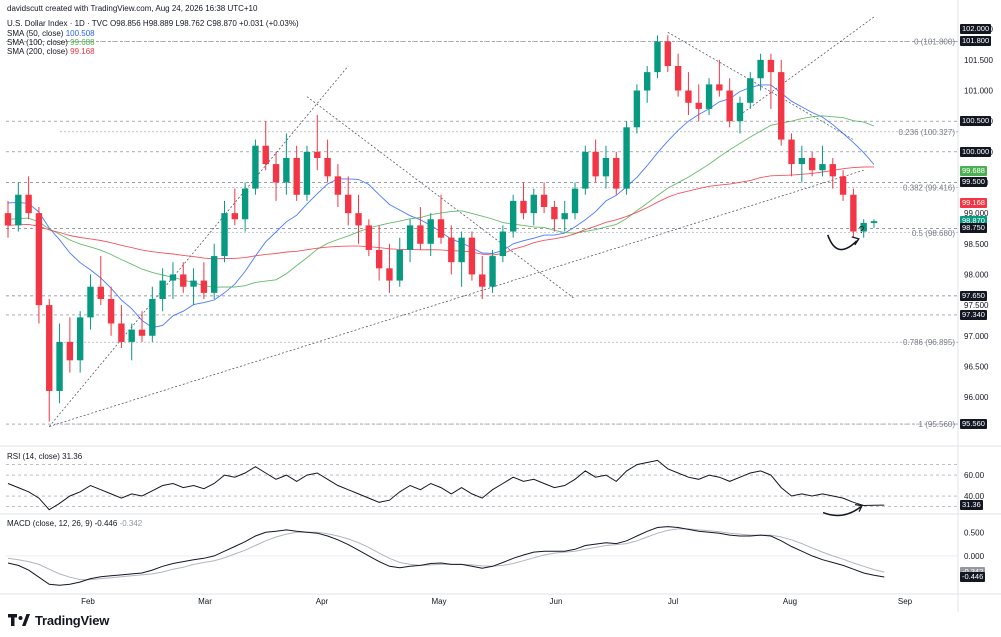  I want to click on fib-level-label: 0.236 (100.327), so click(927, 132).